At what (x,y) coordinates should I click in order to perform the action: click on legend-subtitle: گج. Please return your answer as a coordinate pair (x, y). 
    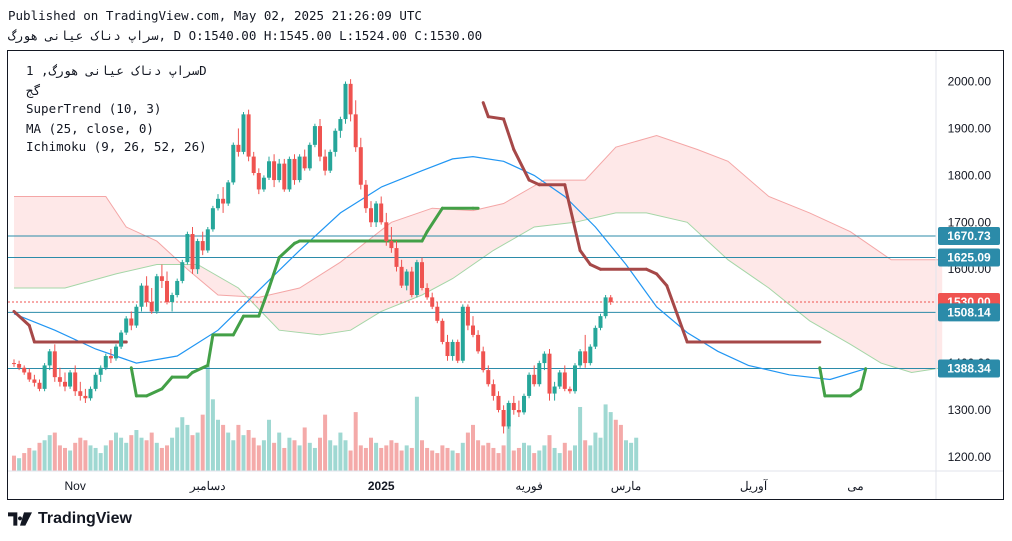
    Looking at the image, I should click on (34, 90).